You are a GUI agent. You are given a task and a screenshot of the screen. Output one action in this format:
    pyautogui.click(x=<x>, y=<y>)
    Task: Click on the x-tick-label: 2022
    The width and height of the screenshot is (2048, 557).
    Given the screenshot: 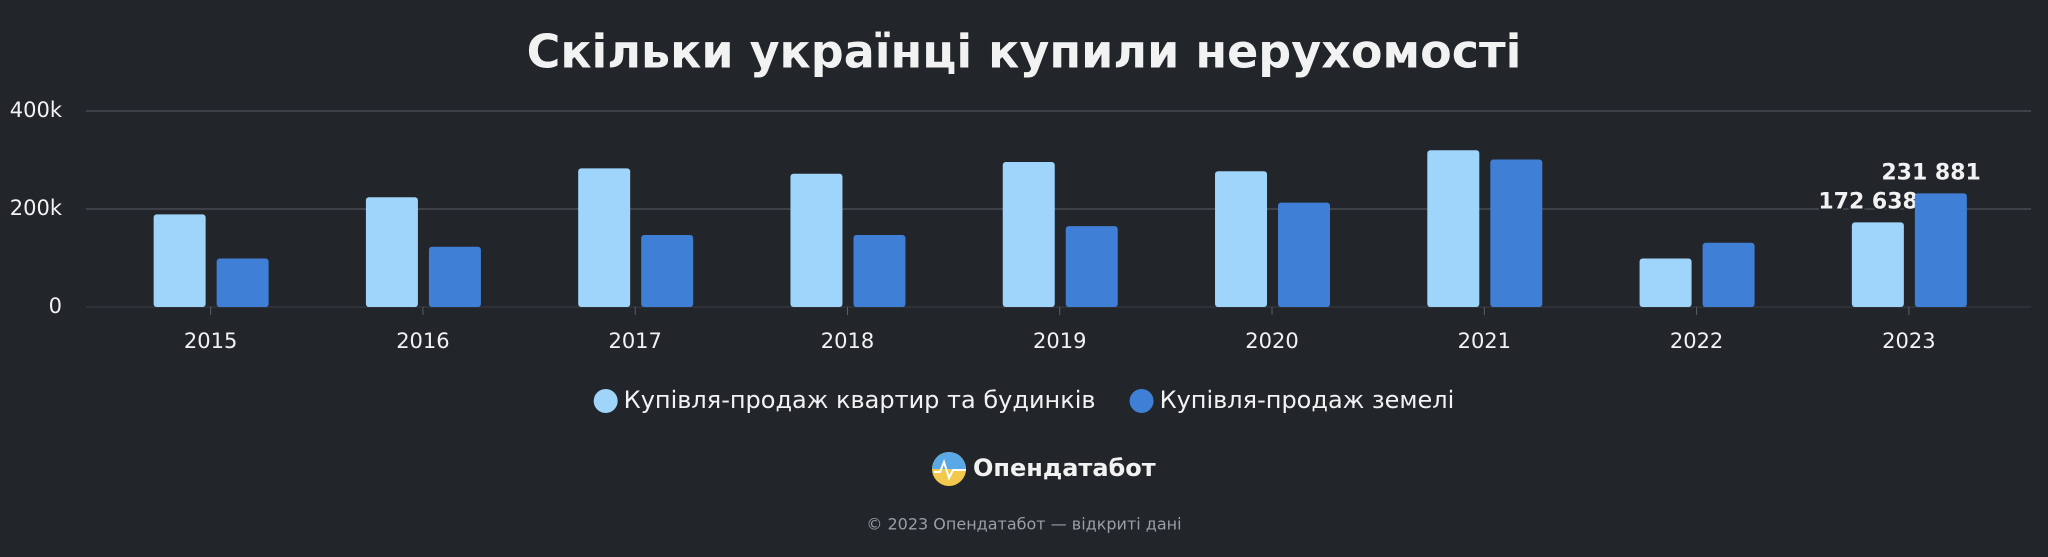 What is the action you would take?
    pyautogui.click(x=1696, y=341)
    